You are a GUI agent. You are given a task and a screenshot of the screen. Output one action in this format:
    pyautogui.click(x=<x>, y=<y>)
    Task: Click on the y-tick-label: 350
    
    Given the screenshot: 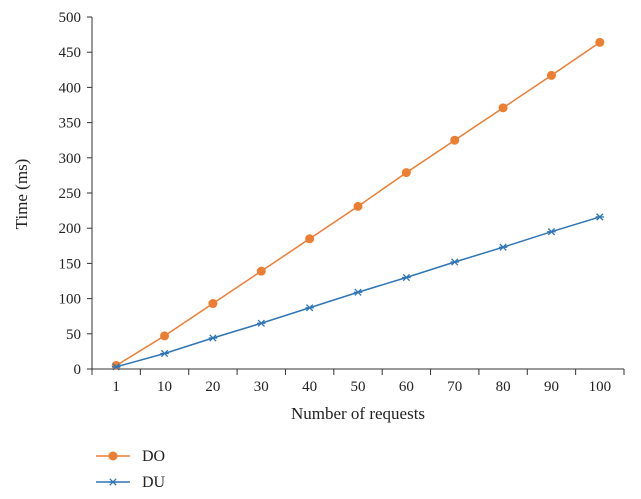 What is the action you would take?
    pyautogui.click(x=70, y=124)
    